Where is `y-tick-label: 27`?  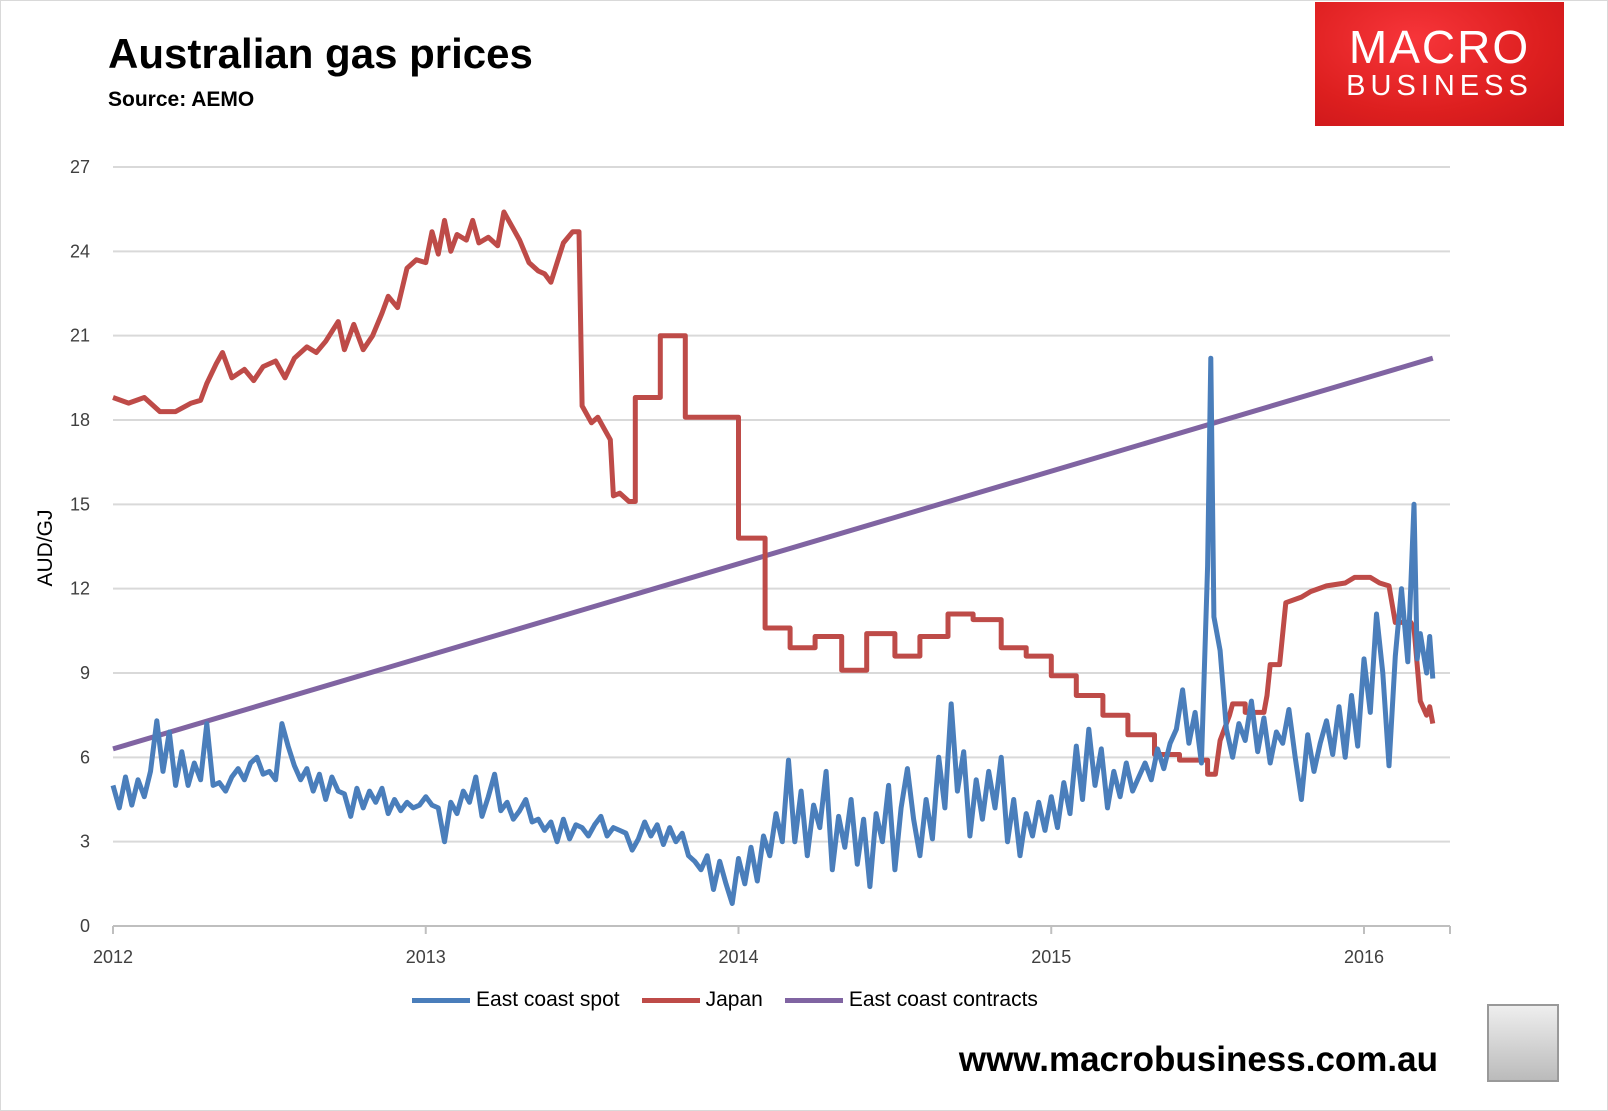 y-tick-label: 27 is located at coordinates (80, 167).